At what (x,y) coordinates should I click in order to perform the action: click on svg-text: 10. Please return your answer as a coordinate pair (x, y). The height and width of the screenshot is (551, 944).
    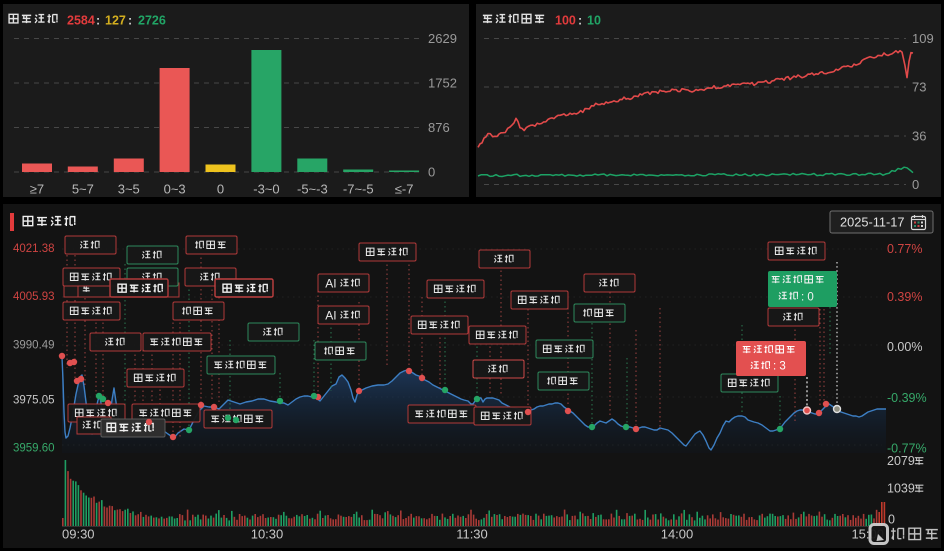
    Looking at the image, I should click on (594, 21).